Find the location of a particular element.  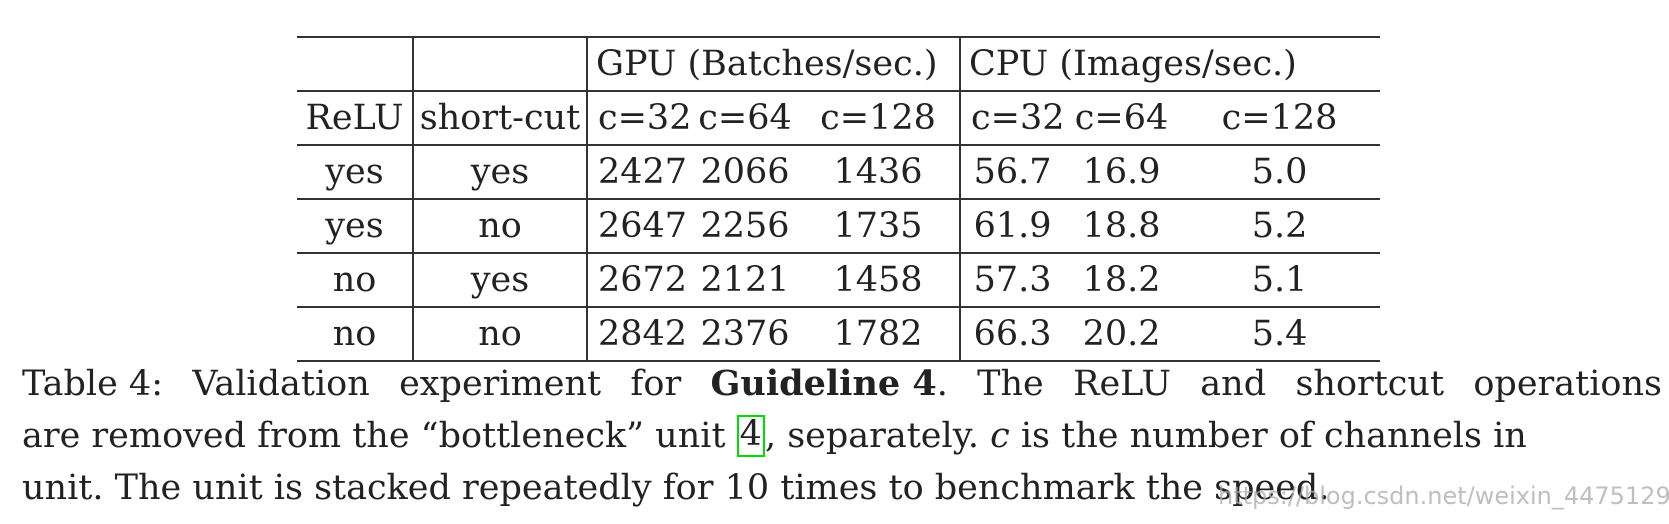

caption-word: operations is located at coordinates (1567, 384).